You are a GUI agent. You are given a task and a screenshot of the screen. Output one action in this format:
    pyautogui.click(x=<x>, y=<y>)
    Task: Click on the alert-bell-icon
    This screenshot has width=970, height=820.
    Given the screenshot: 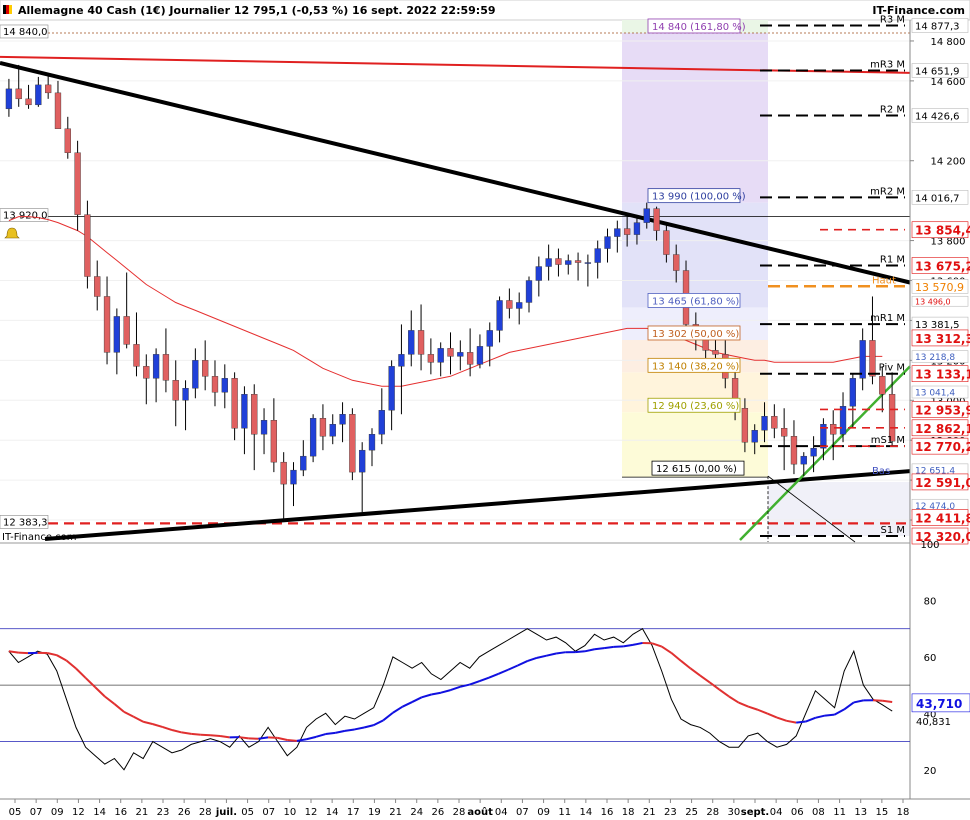 What is the action you would take?
    pyautogui.click(x=12, y=233)
    